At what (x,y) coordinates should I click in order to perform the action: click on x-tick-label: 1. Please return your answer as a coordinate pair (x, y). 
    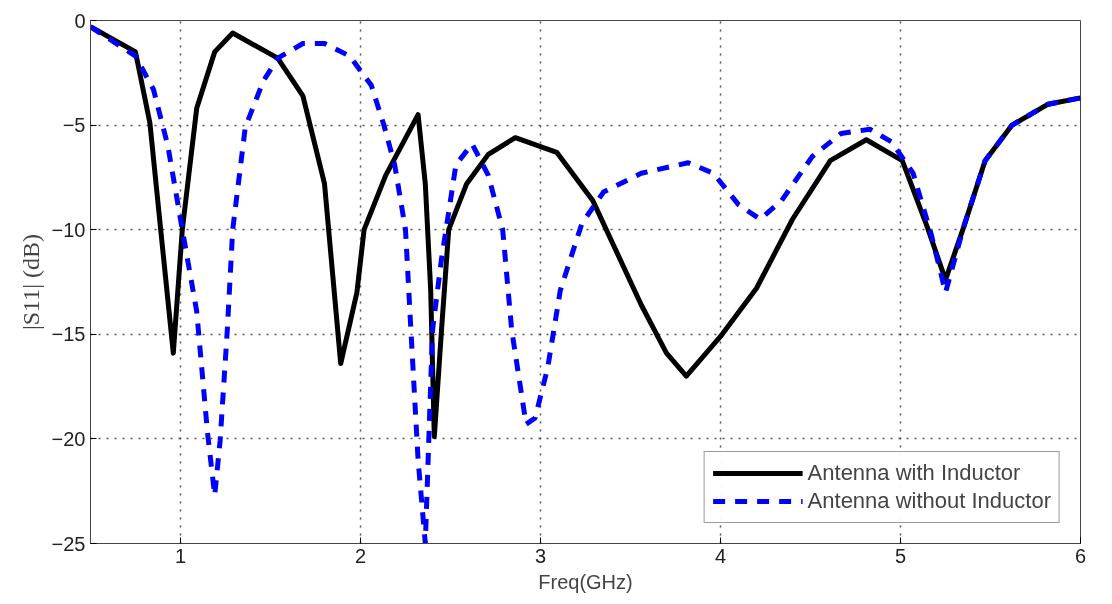
    Looking at the image, I should click on (180, 555).